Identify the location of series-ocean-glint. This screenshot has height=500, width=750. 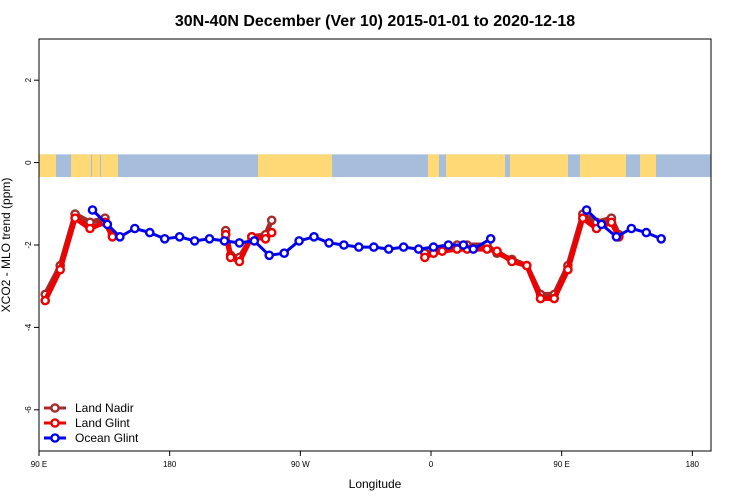
(377, 233).